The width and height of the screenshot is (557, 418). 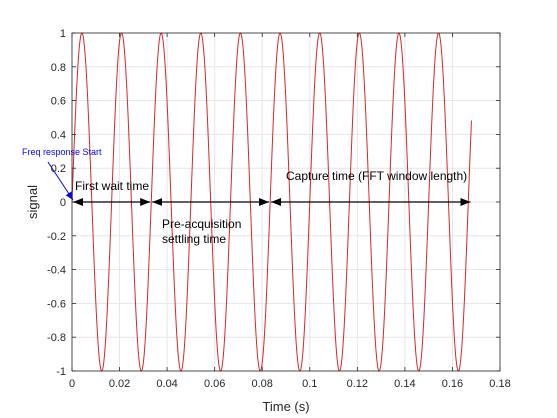 I want to click on x-tick-label: 0.08, so click(x=262, y=384).